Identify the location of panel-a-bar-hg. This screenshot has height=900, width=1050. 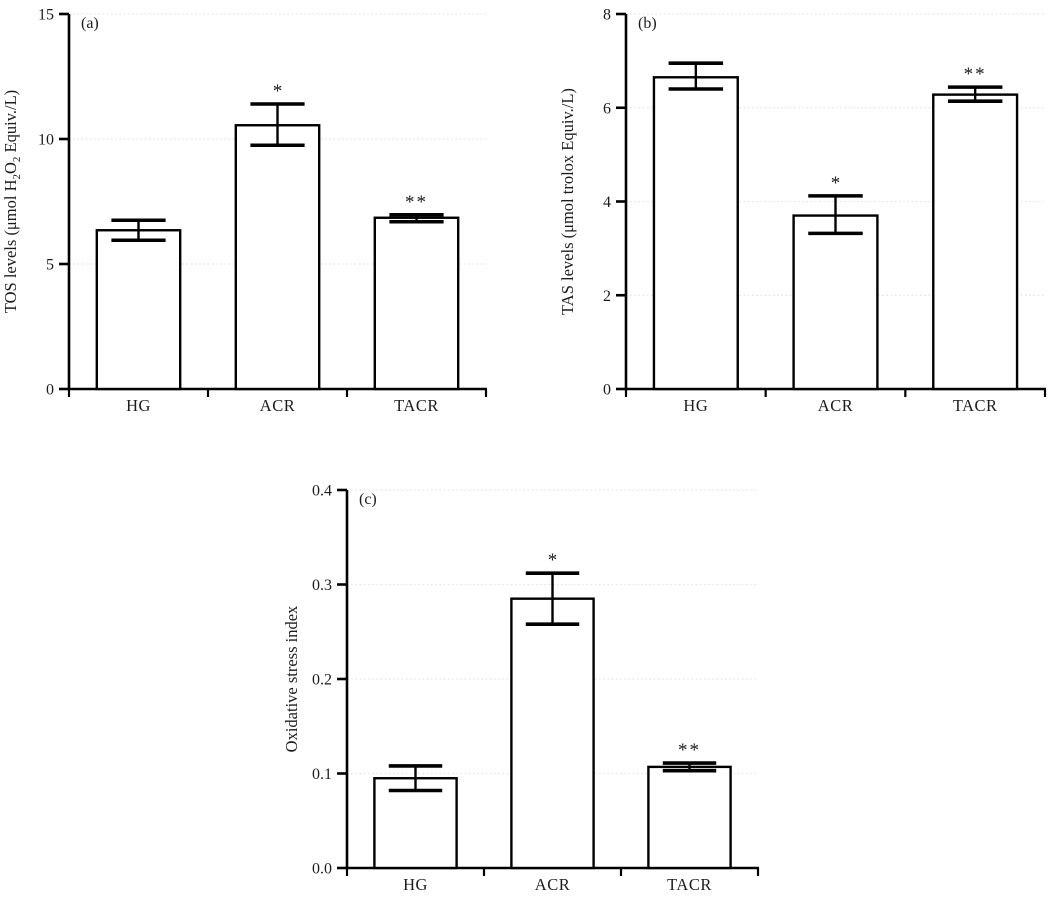
(138, 310).